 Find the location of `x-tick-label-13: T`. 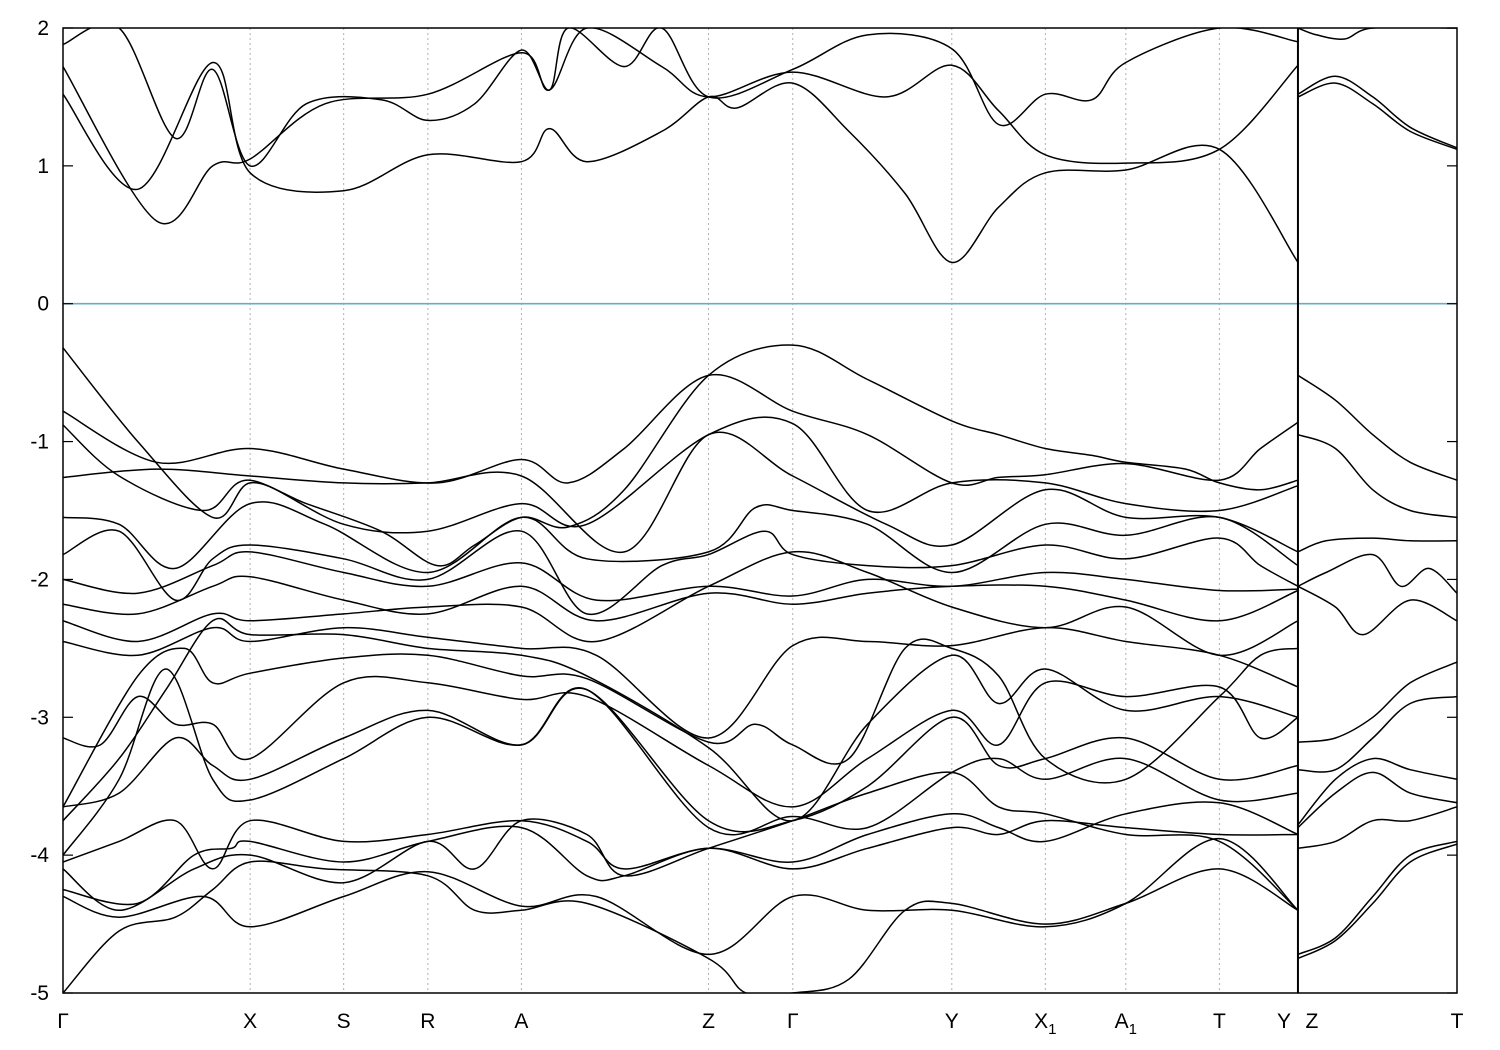

x-tick-label-13: T is located at coordinates (1457, 1021).